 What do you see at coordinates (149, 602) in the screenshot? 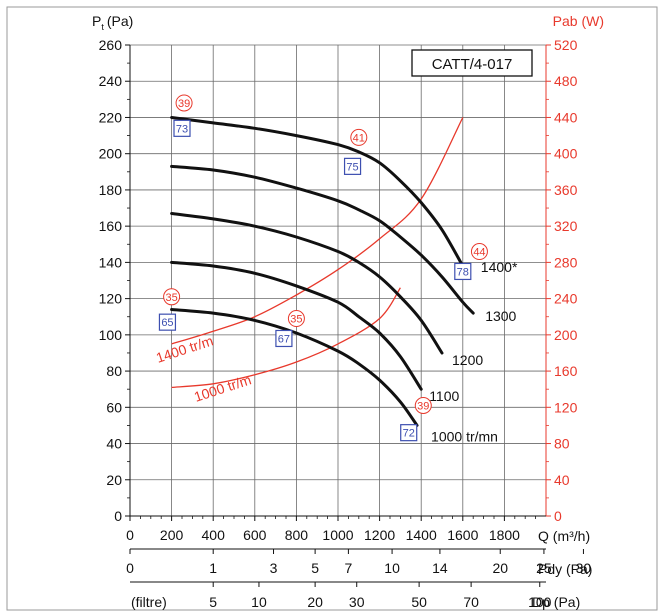
I see `dp-axis-prefix: (filtre)` at bounding box center [149, 602].